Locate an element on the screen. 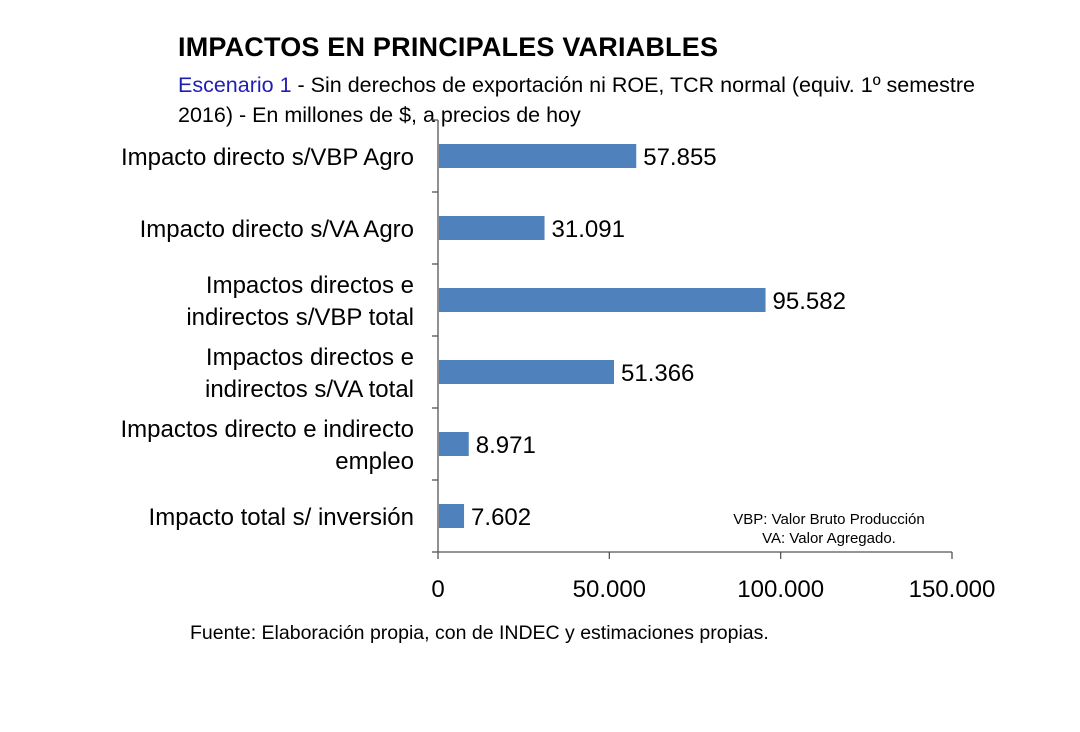 Image resolution: width=1080 pixels, height=732 pixels. value-label-4: 8.971 is located at coordinates (506, 445).